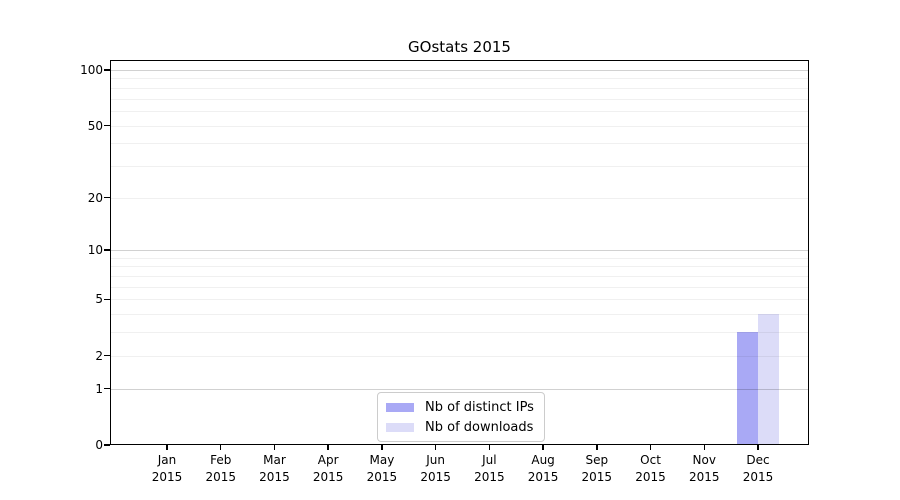 The width and height of the screenshot is (900, 500). What do you see at coordinates (274, 469) in the screenshot?
I see `x-tick-label: Mar 2015` at bounding box center [274, 469].